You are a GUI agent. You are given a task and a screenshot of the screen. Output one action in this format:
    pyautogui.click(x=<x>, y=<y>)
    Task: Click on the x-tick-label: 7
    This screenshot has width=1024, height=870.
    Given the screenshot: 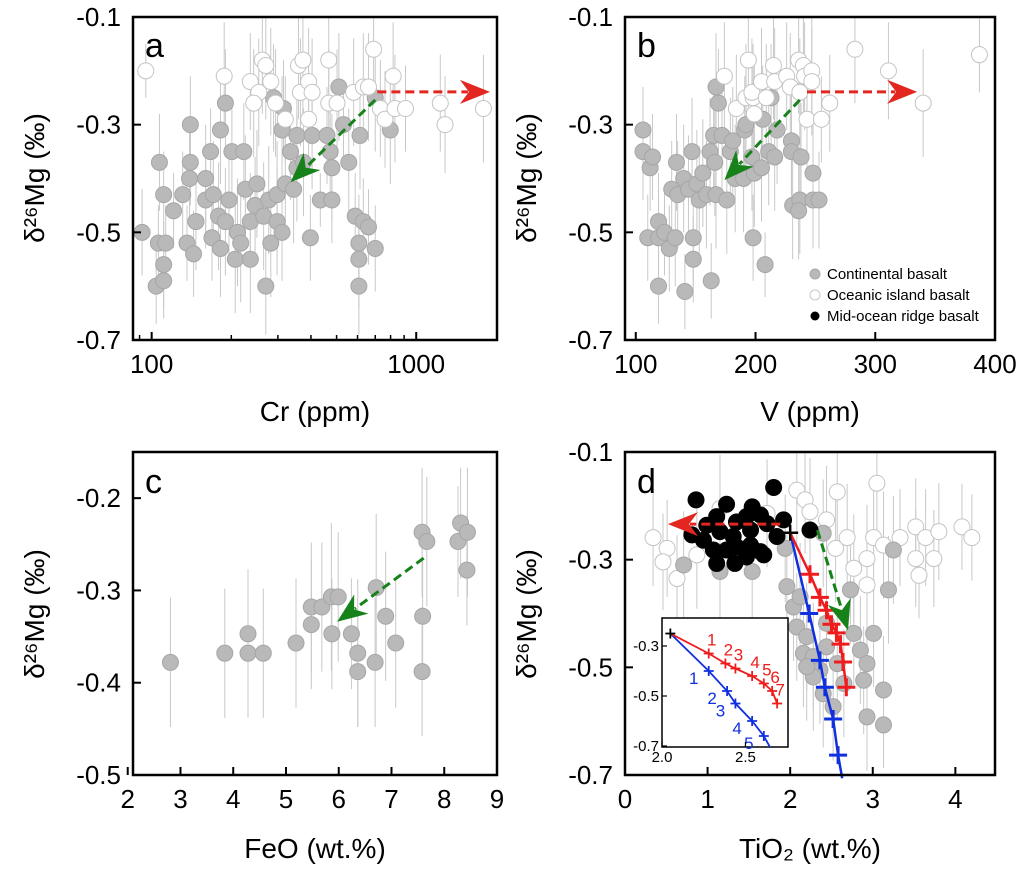 What is the action you would take?
    pyautogui.click(x=391, y=799)
    